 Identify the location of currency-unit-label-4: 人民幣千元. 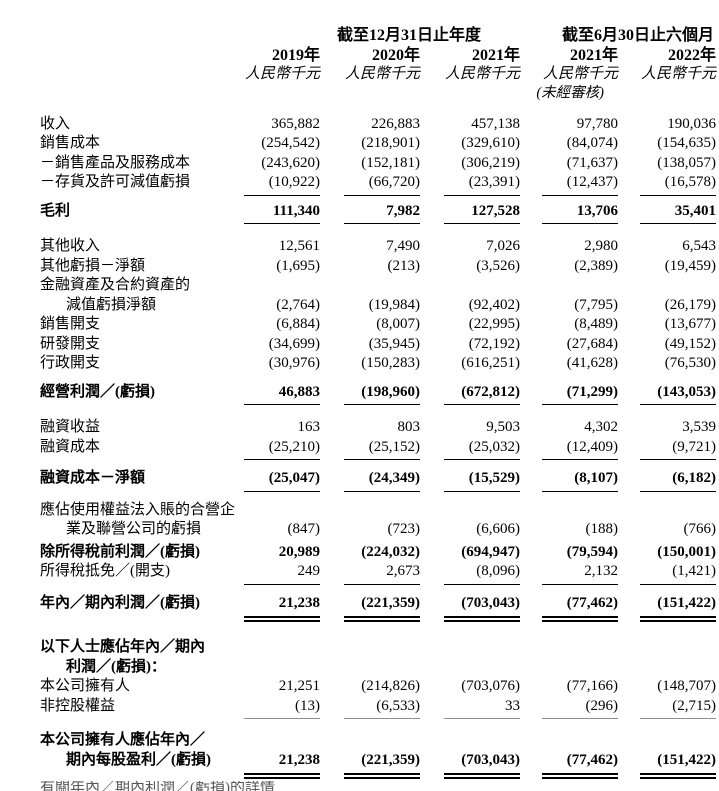
(678, 74).